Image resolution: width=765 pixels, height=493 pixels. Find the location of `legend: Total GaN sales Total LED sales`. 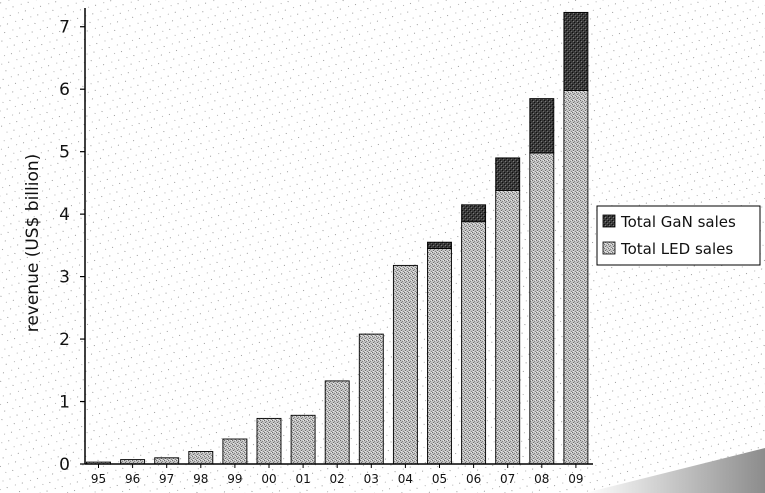

legend: Total GaN sales Total LED sales is located at coordinates (678, 235).